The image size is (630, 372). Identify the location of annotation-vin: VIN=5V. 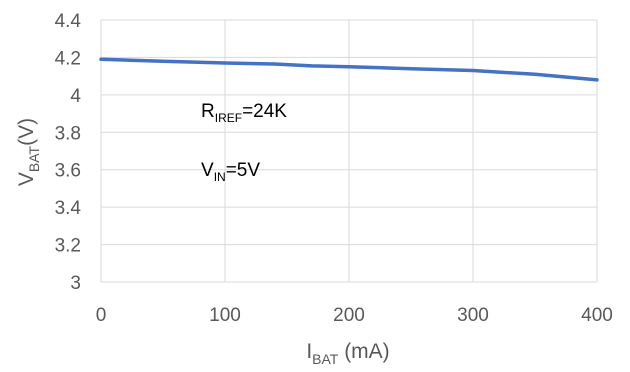
(230, 172).